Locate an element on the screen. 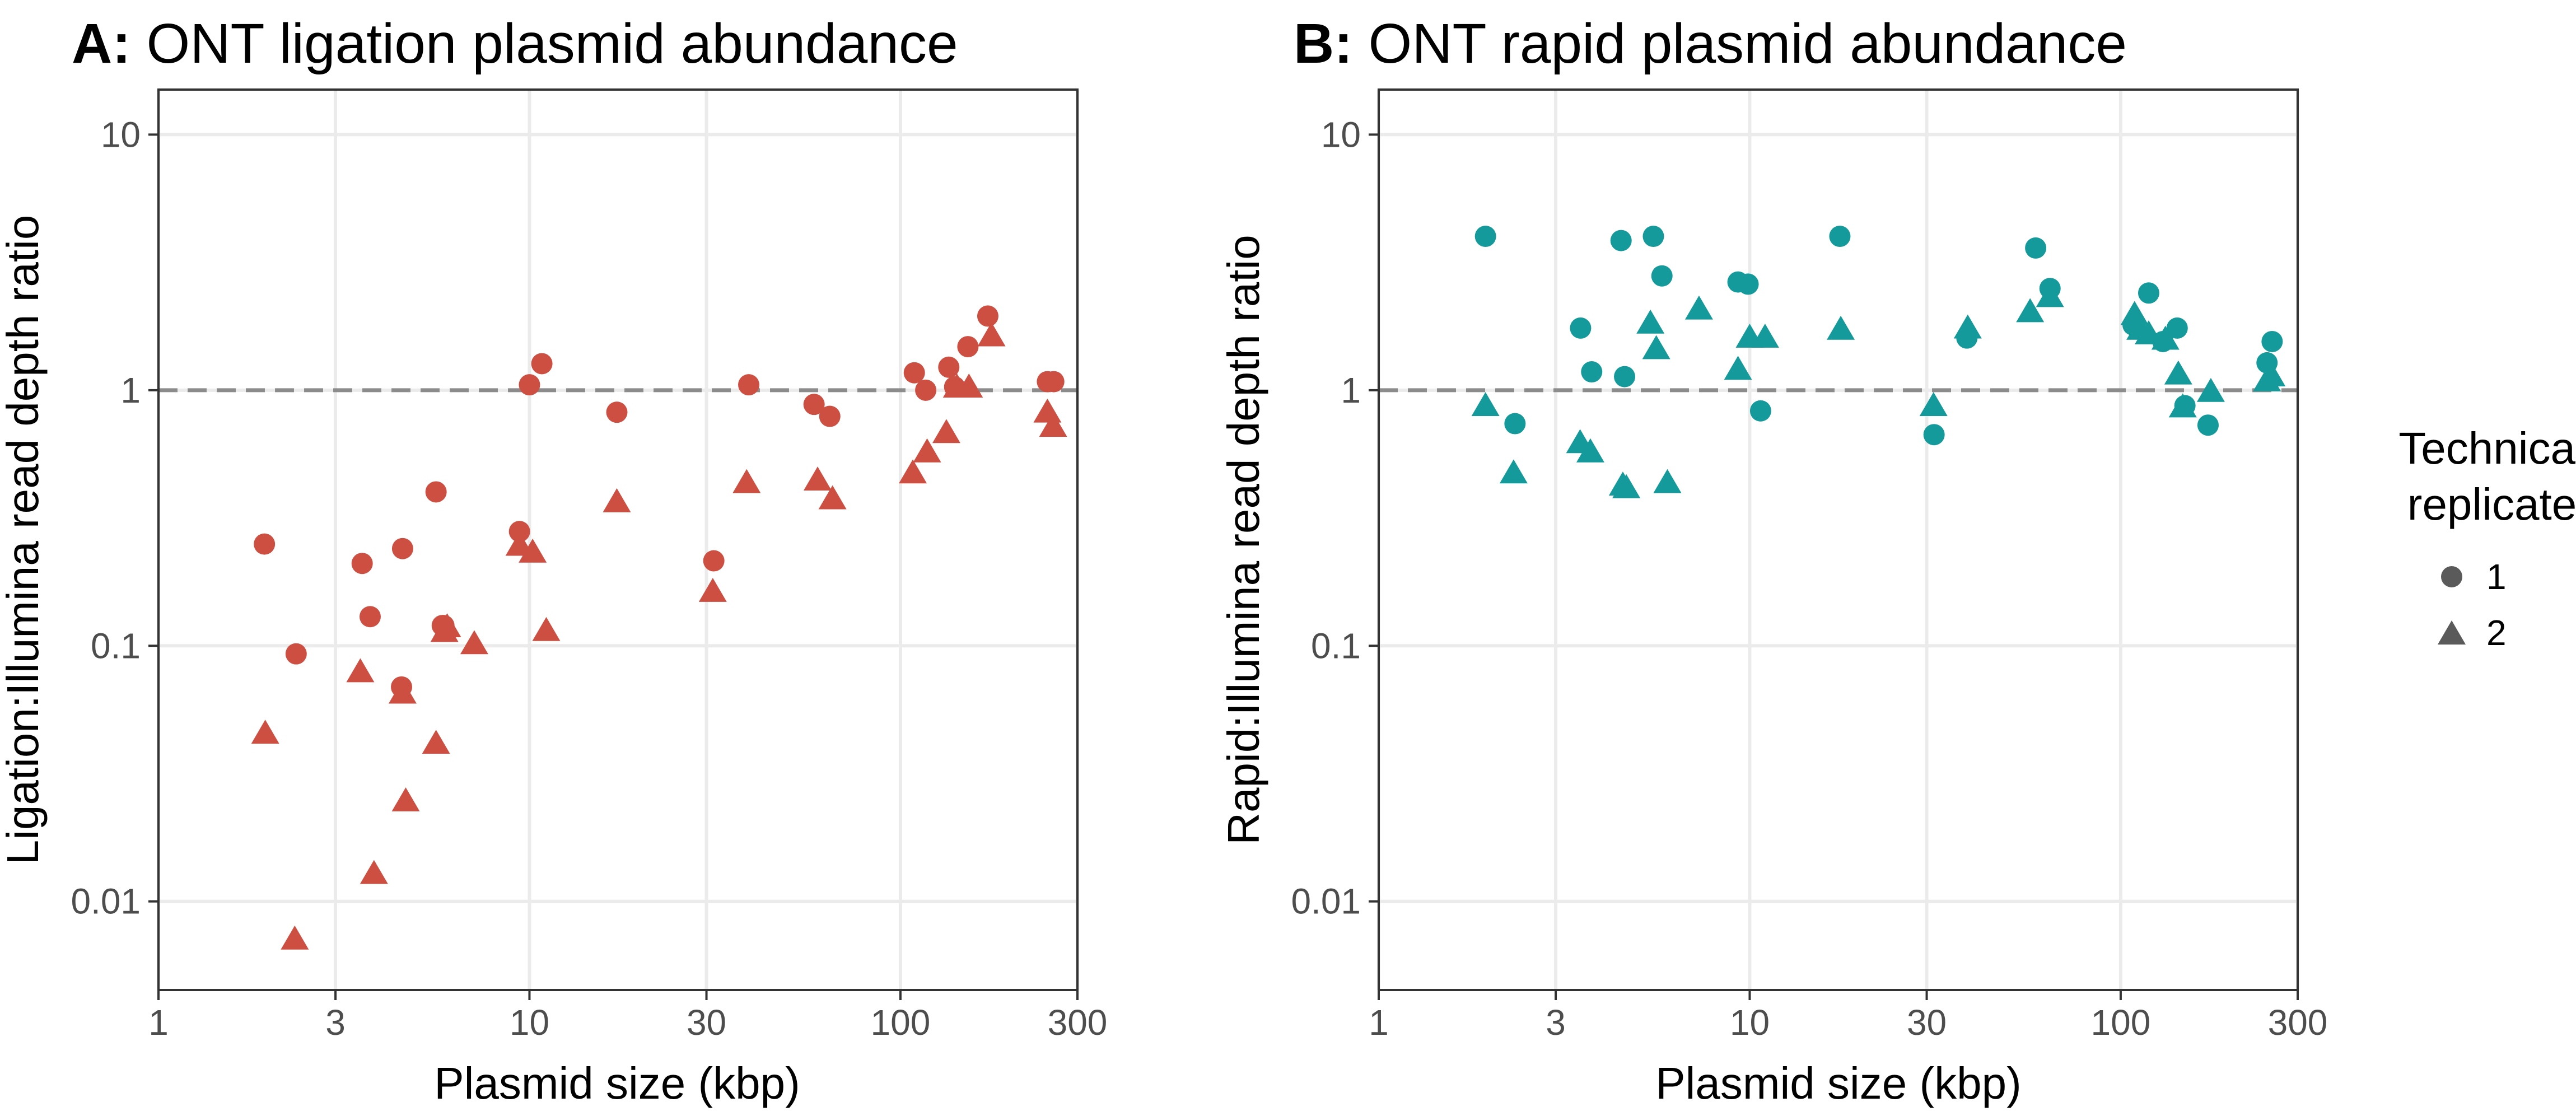  panel-title-colon: : is located at coordinates (1343, 43).